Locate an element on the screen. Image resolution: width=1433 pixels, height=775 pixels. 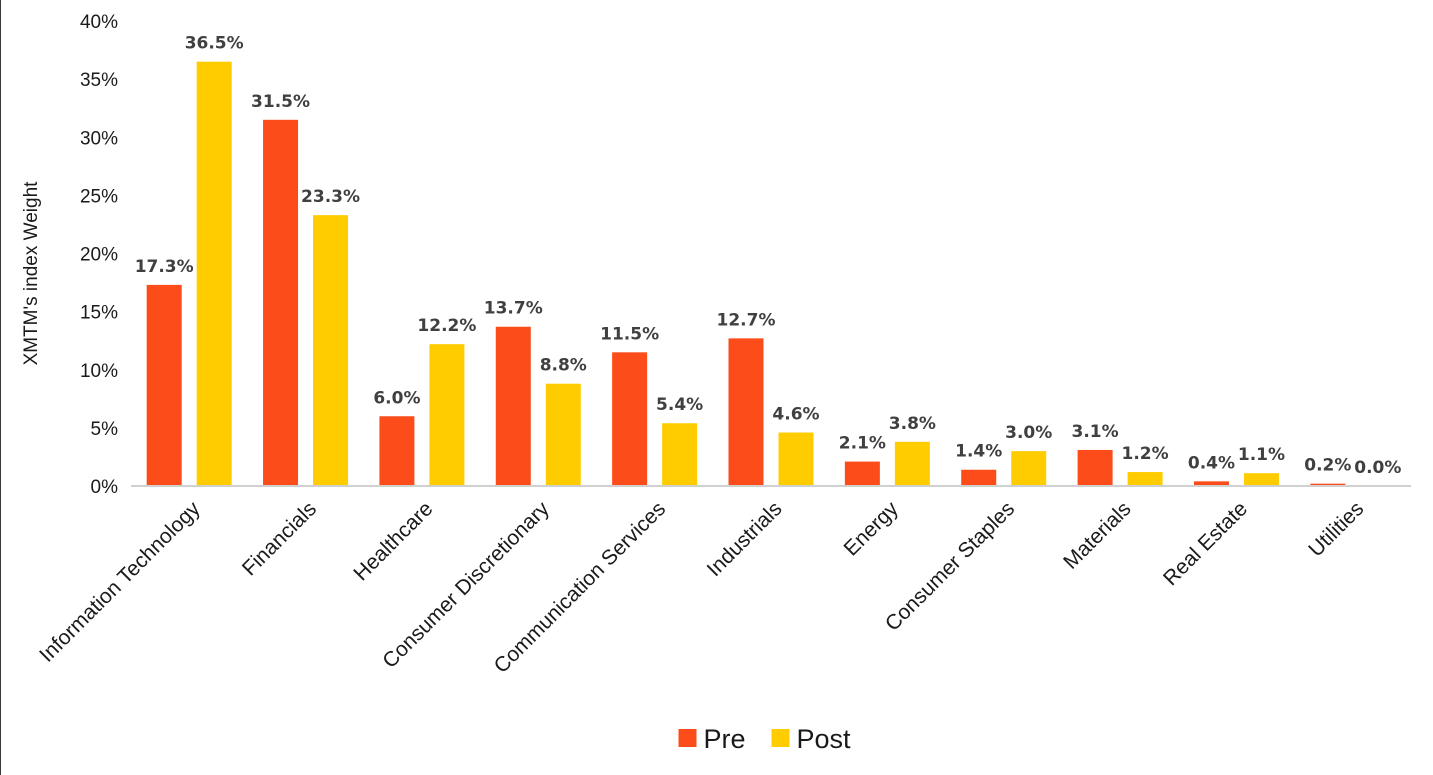
legend-label-pre: Pre is located at coordinates (725, 739).